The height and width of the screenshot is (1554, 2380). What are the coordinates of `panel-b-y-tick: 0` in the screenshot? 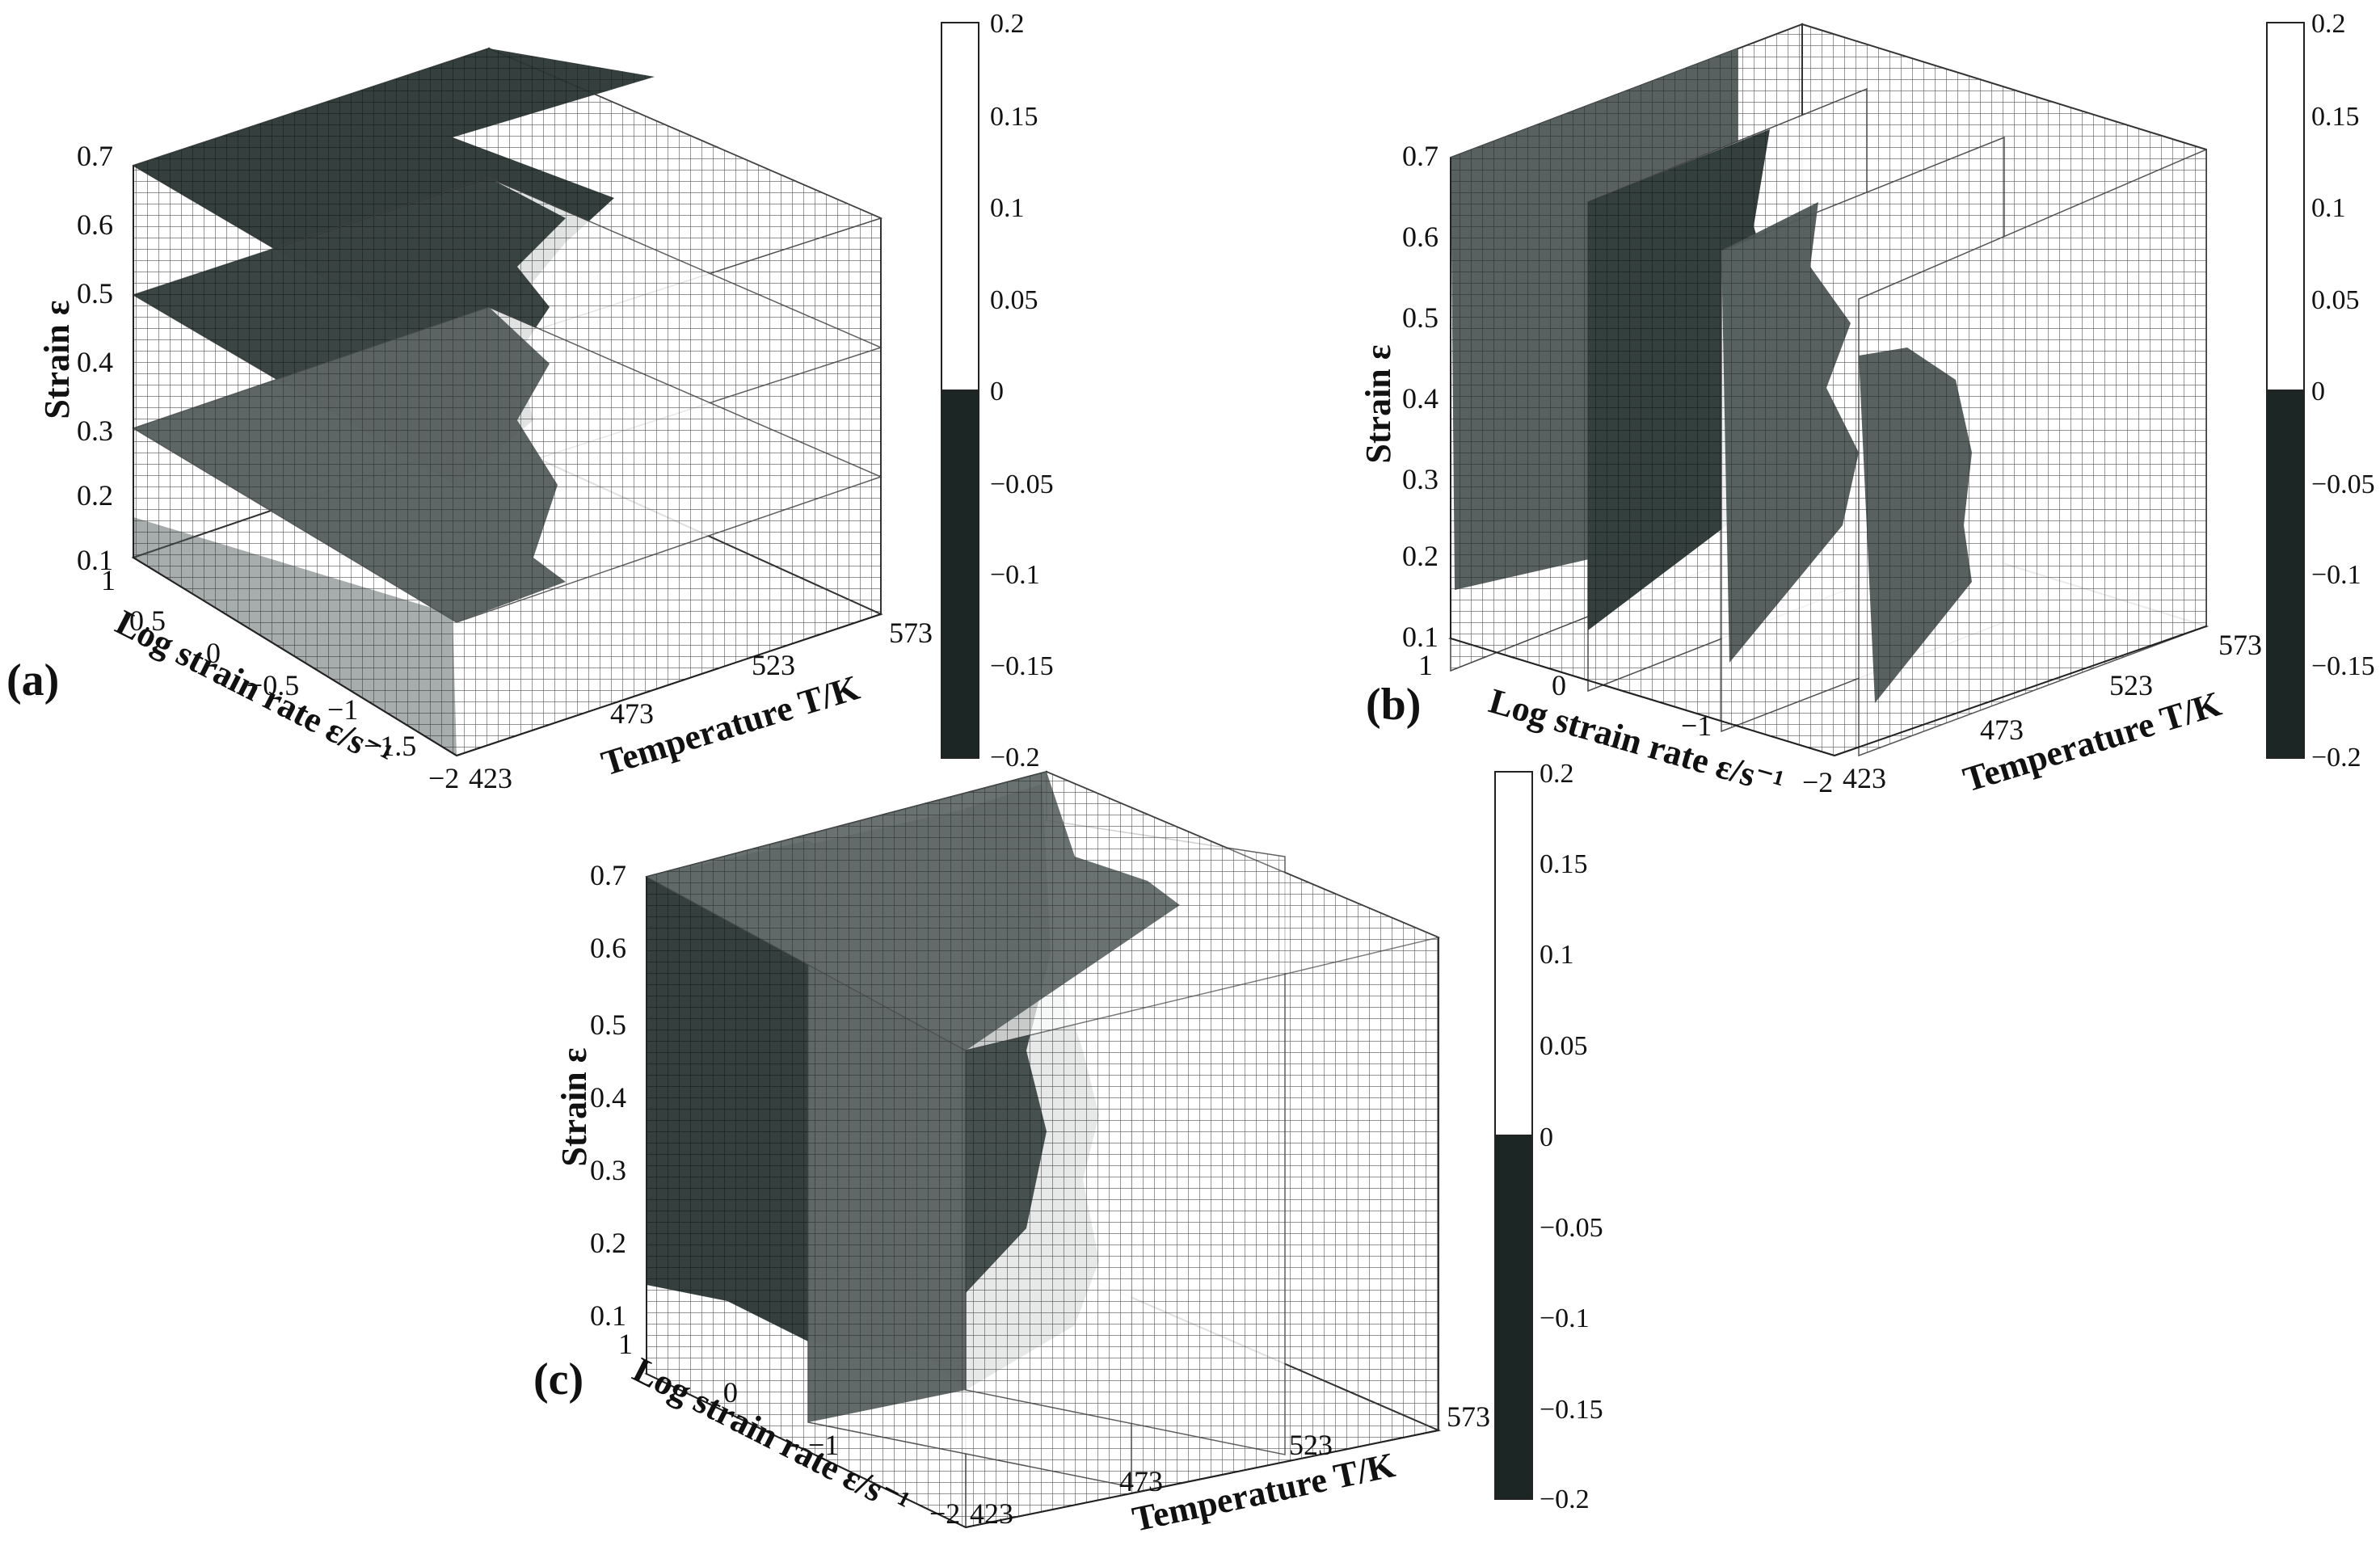 It's located at (1559, 685).